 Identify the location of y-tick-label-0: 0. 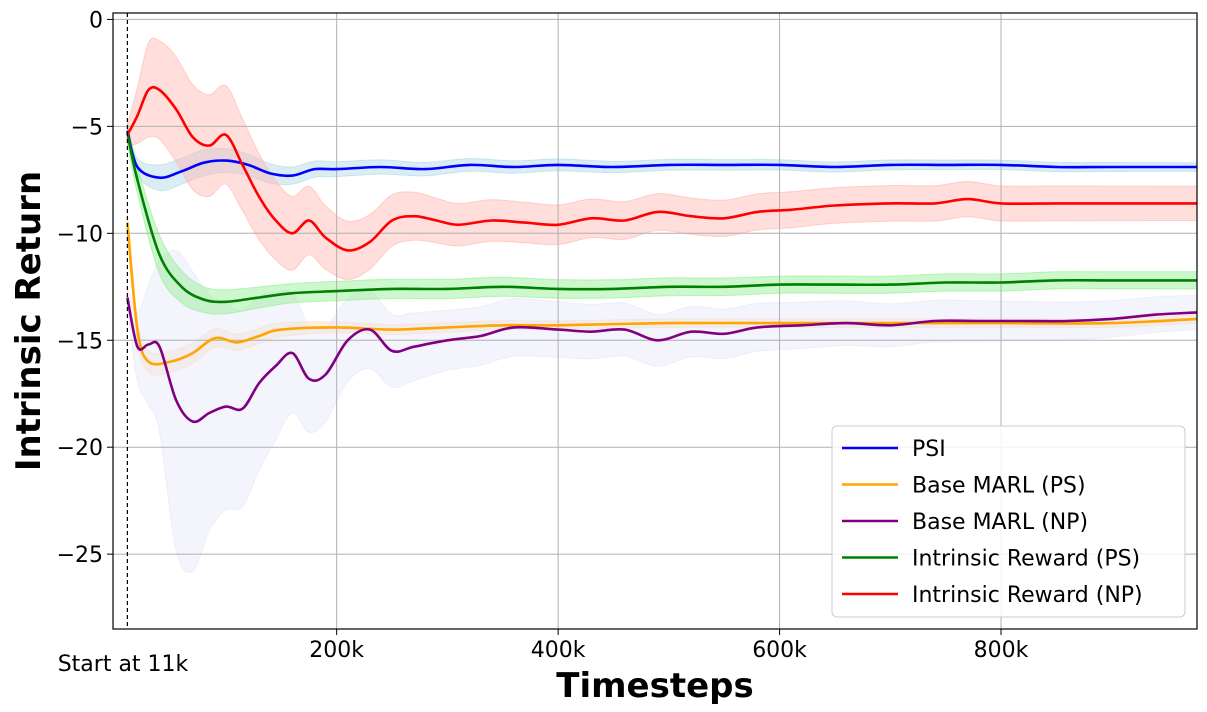
(96, 20).